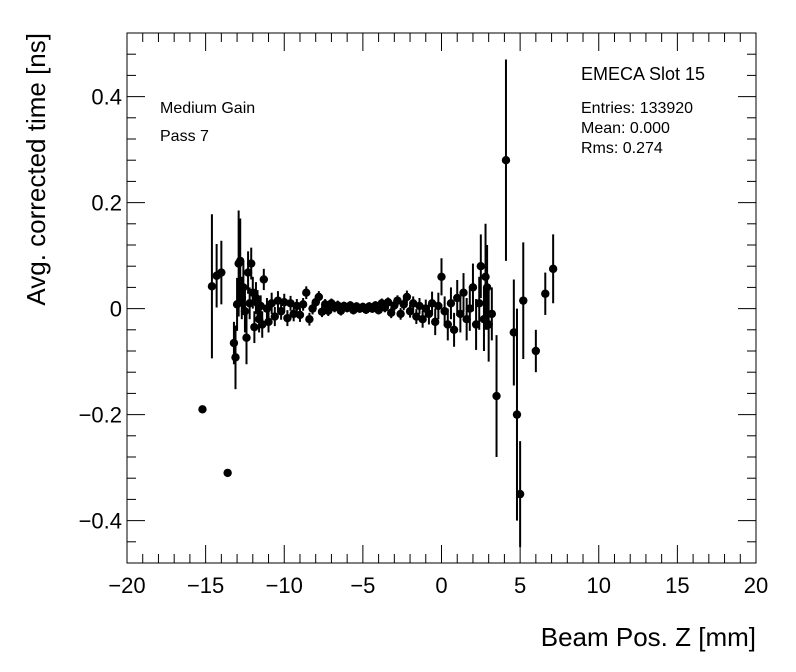 Image resolution: width=796 pixels, height=672 pixels. Describe the element at coordinates (100, 521) in the screenshot. I see `y-tick-label: −0.4` at that location.